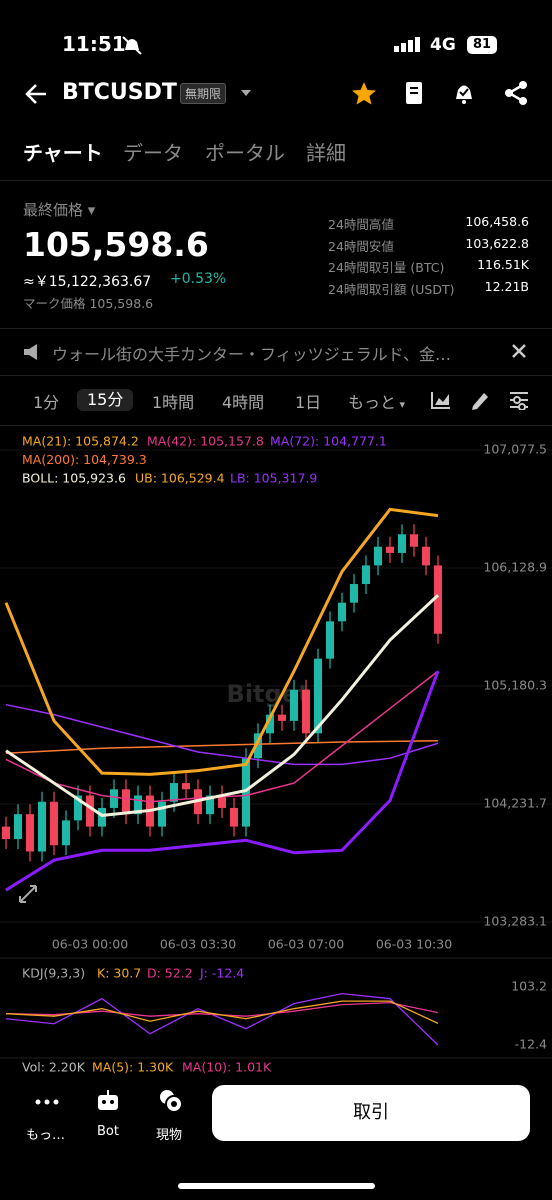 The image size is (552, 1200). I want to click on signal-icon, so click(407, 44).